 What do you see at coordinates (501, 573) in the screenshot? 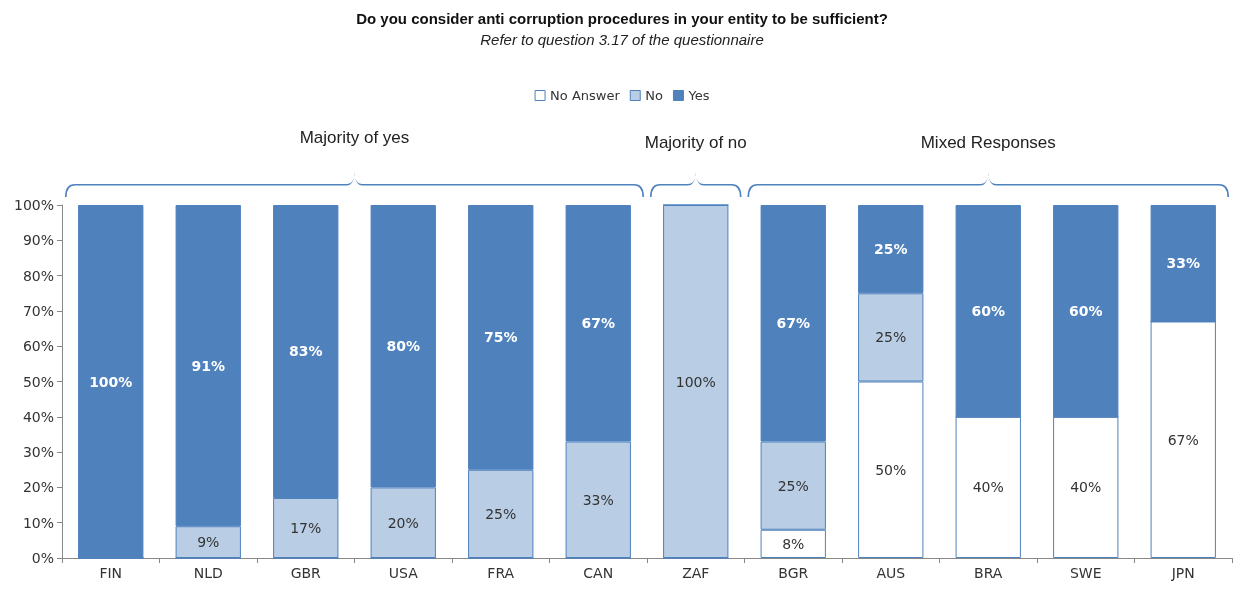
I see `x-tick-label: FRA` at bounding box center [501, 573].